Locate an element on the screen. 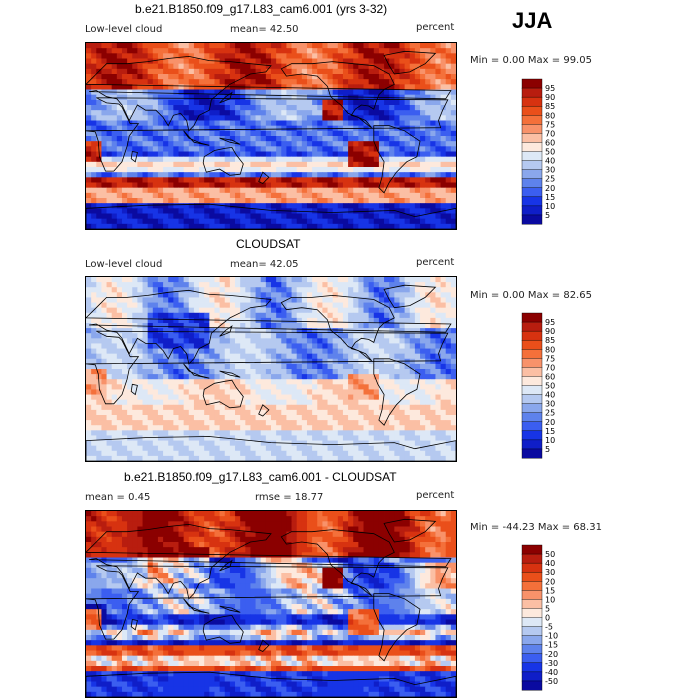  panel-1-mean-label: mean= 42.50 is located at coordinates (264, 29).